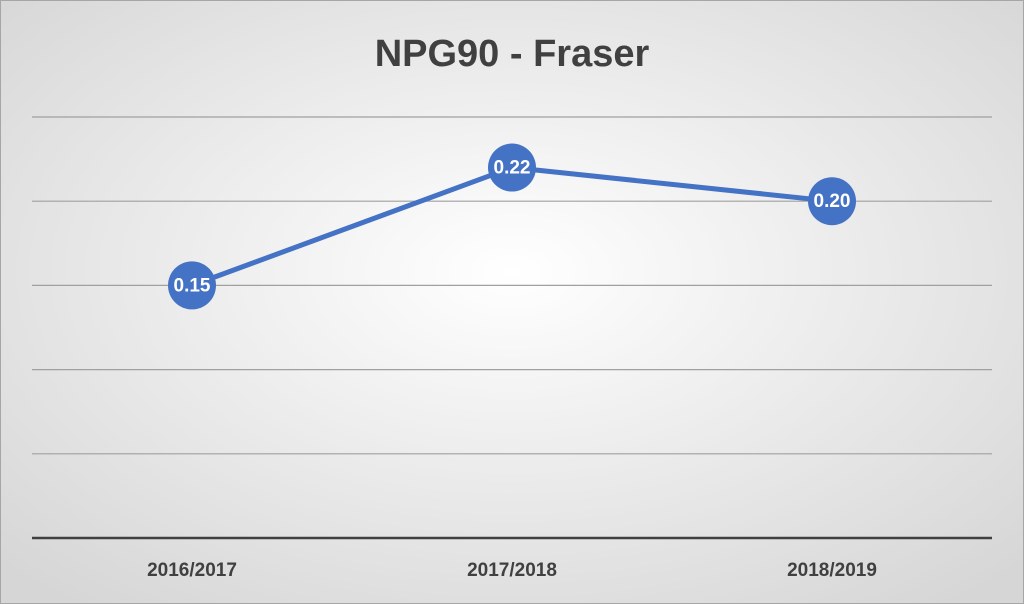 The height and width of the screenshot is (604, 1024). I want to click on data-label: 0.15, so click(192, 285).